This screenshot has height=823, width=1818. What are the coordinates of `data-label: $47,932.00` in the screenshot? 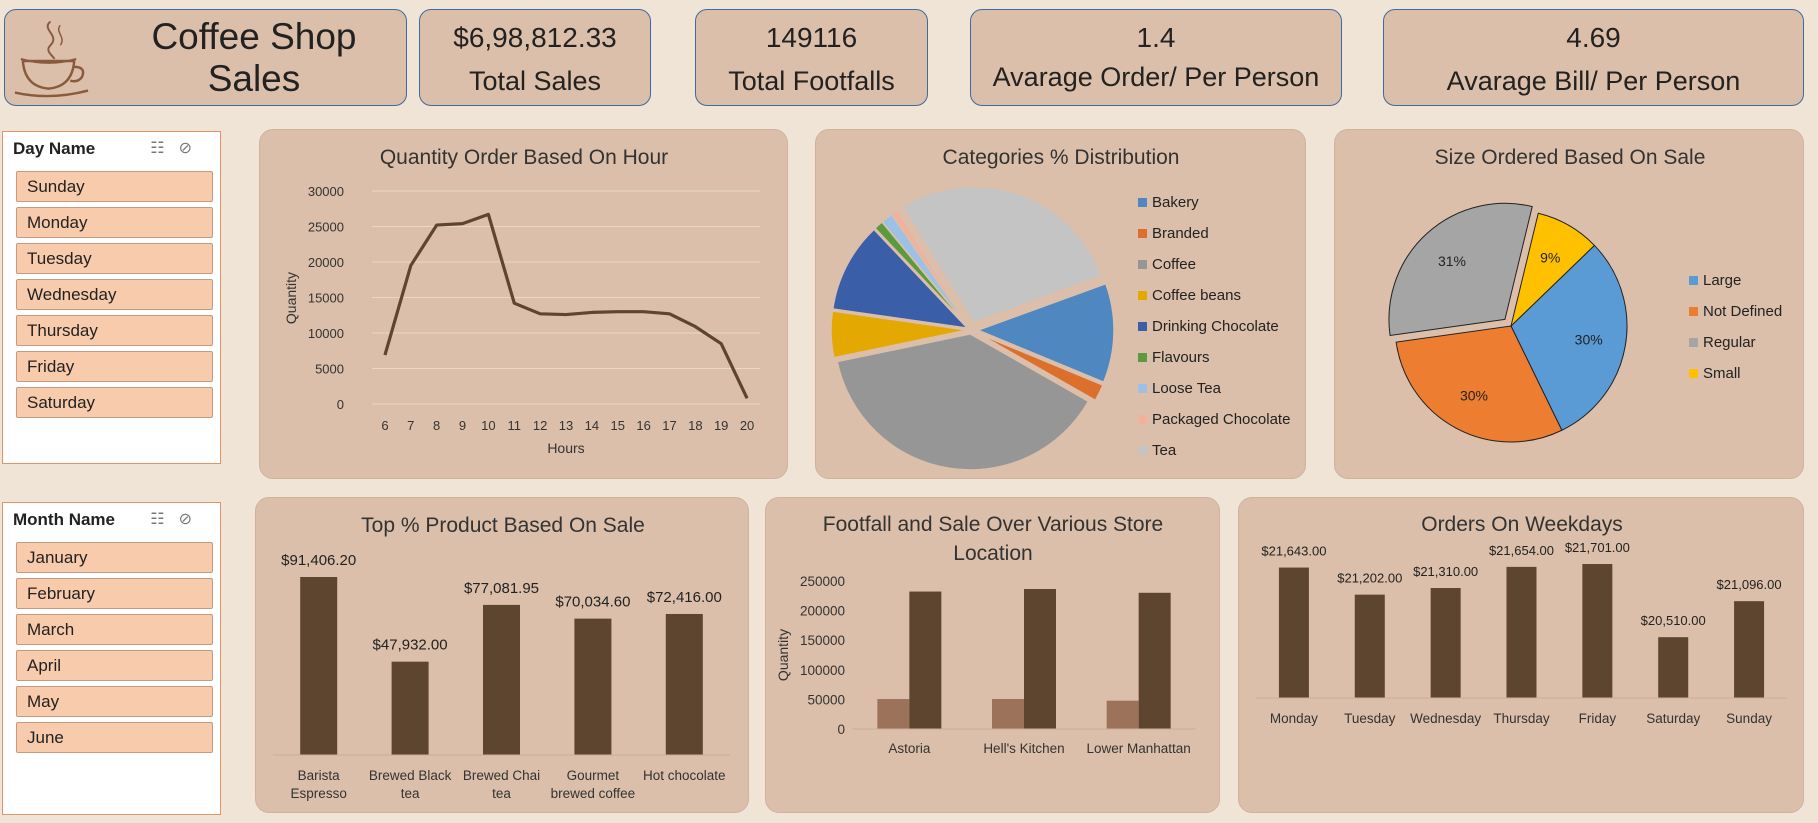 It's located at (410, 645).